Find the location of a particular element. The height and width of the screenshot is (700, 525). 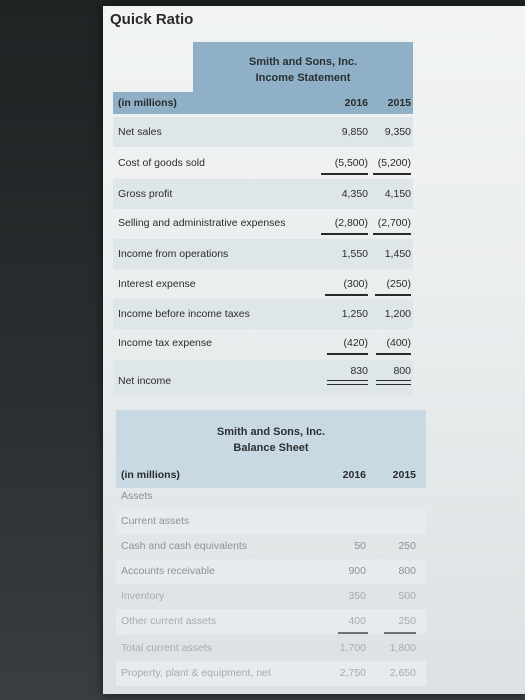

income-statement-company: Smith and Sons, Inc. is located at coordinates (303, 62).